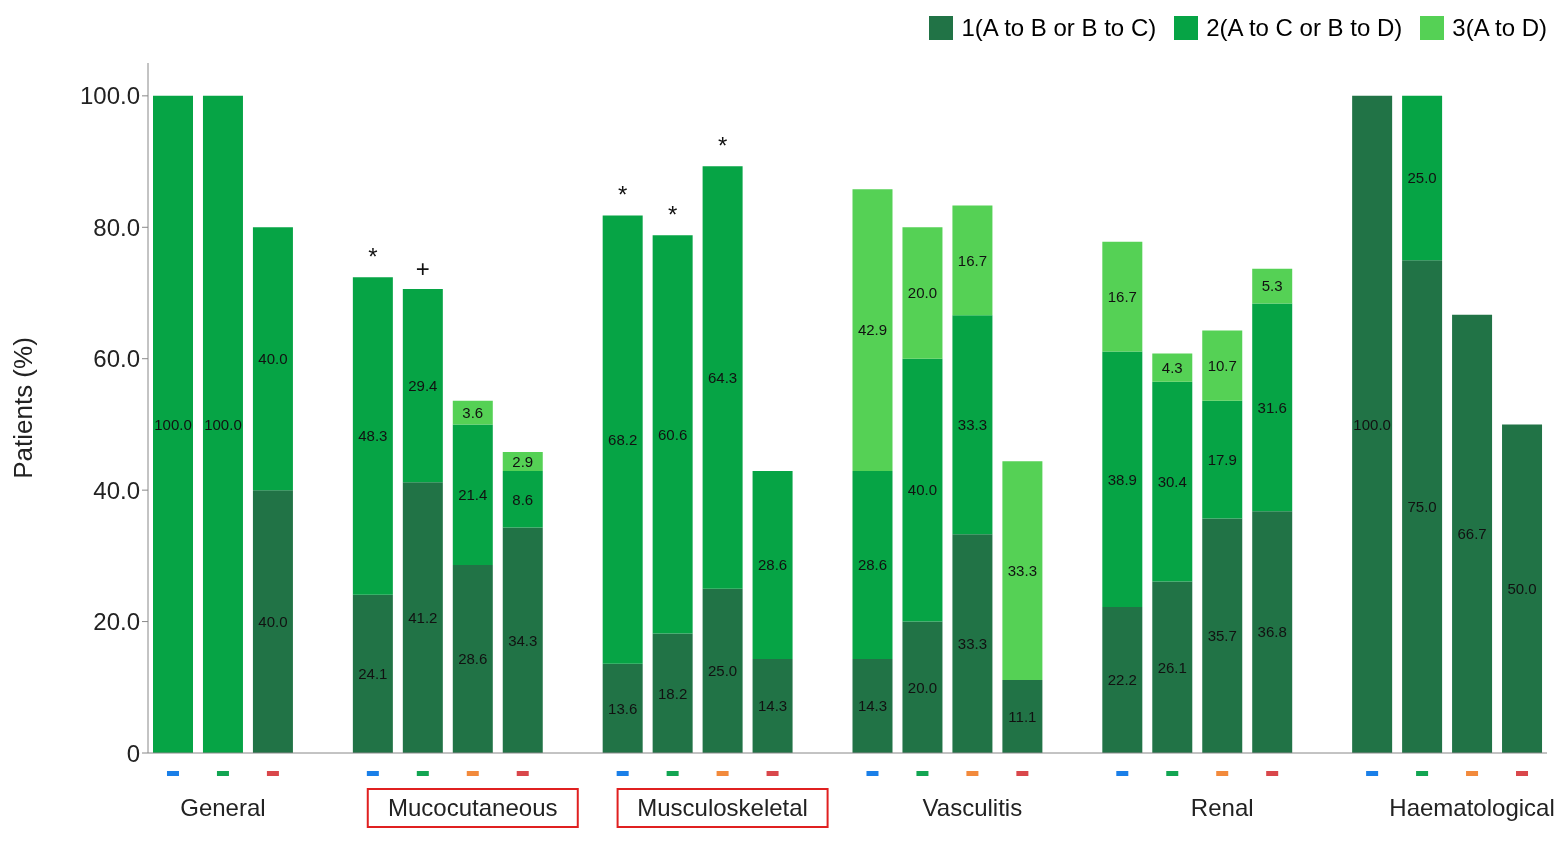  Describe the element at coordinates (422, 269) in the screenshot. I see `annotation: +` at that location.